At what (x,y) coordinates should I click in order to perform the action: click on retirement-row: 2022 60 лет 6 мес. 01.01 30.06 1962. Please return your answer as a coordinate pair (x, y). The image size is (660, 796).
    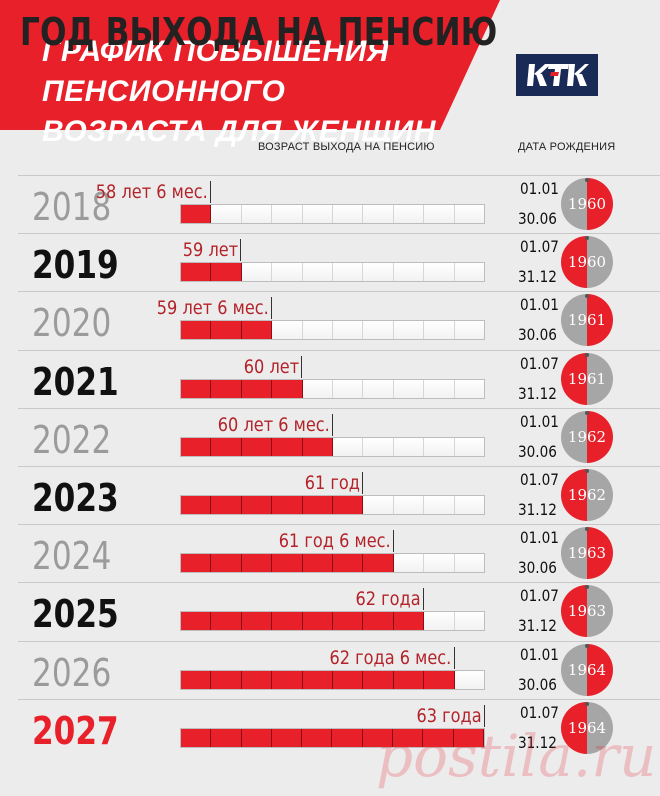
    Looking at the image, I should click on (330, 436).